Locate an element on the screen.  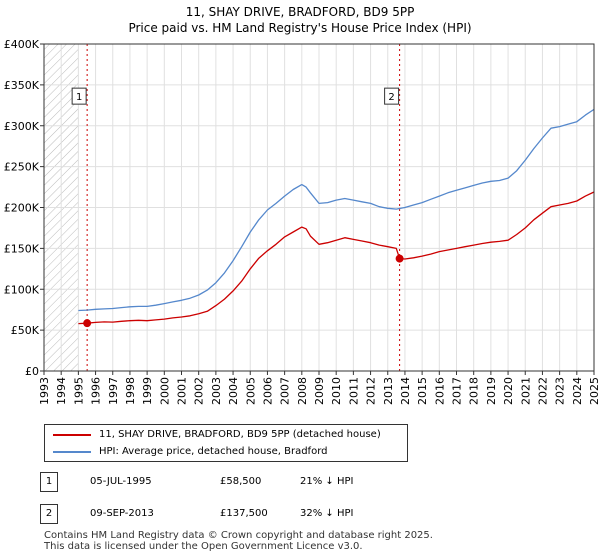
y-tick-label: £300K is located at coordinates (22, 126).